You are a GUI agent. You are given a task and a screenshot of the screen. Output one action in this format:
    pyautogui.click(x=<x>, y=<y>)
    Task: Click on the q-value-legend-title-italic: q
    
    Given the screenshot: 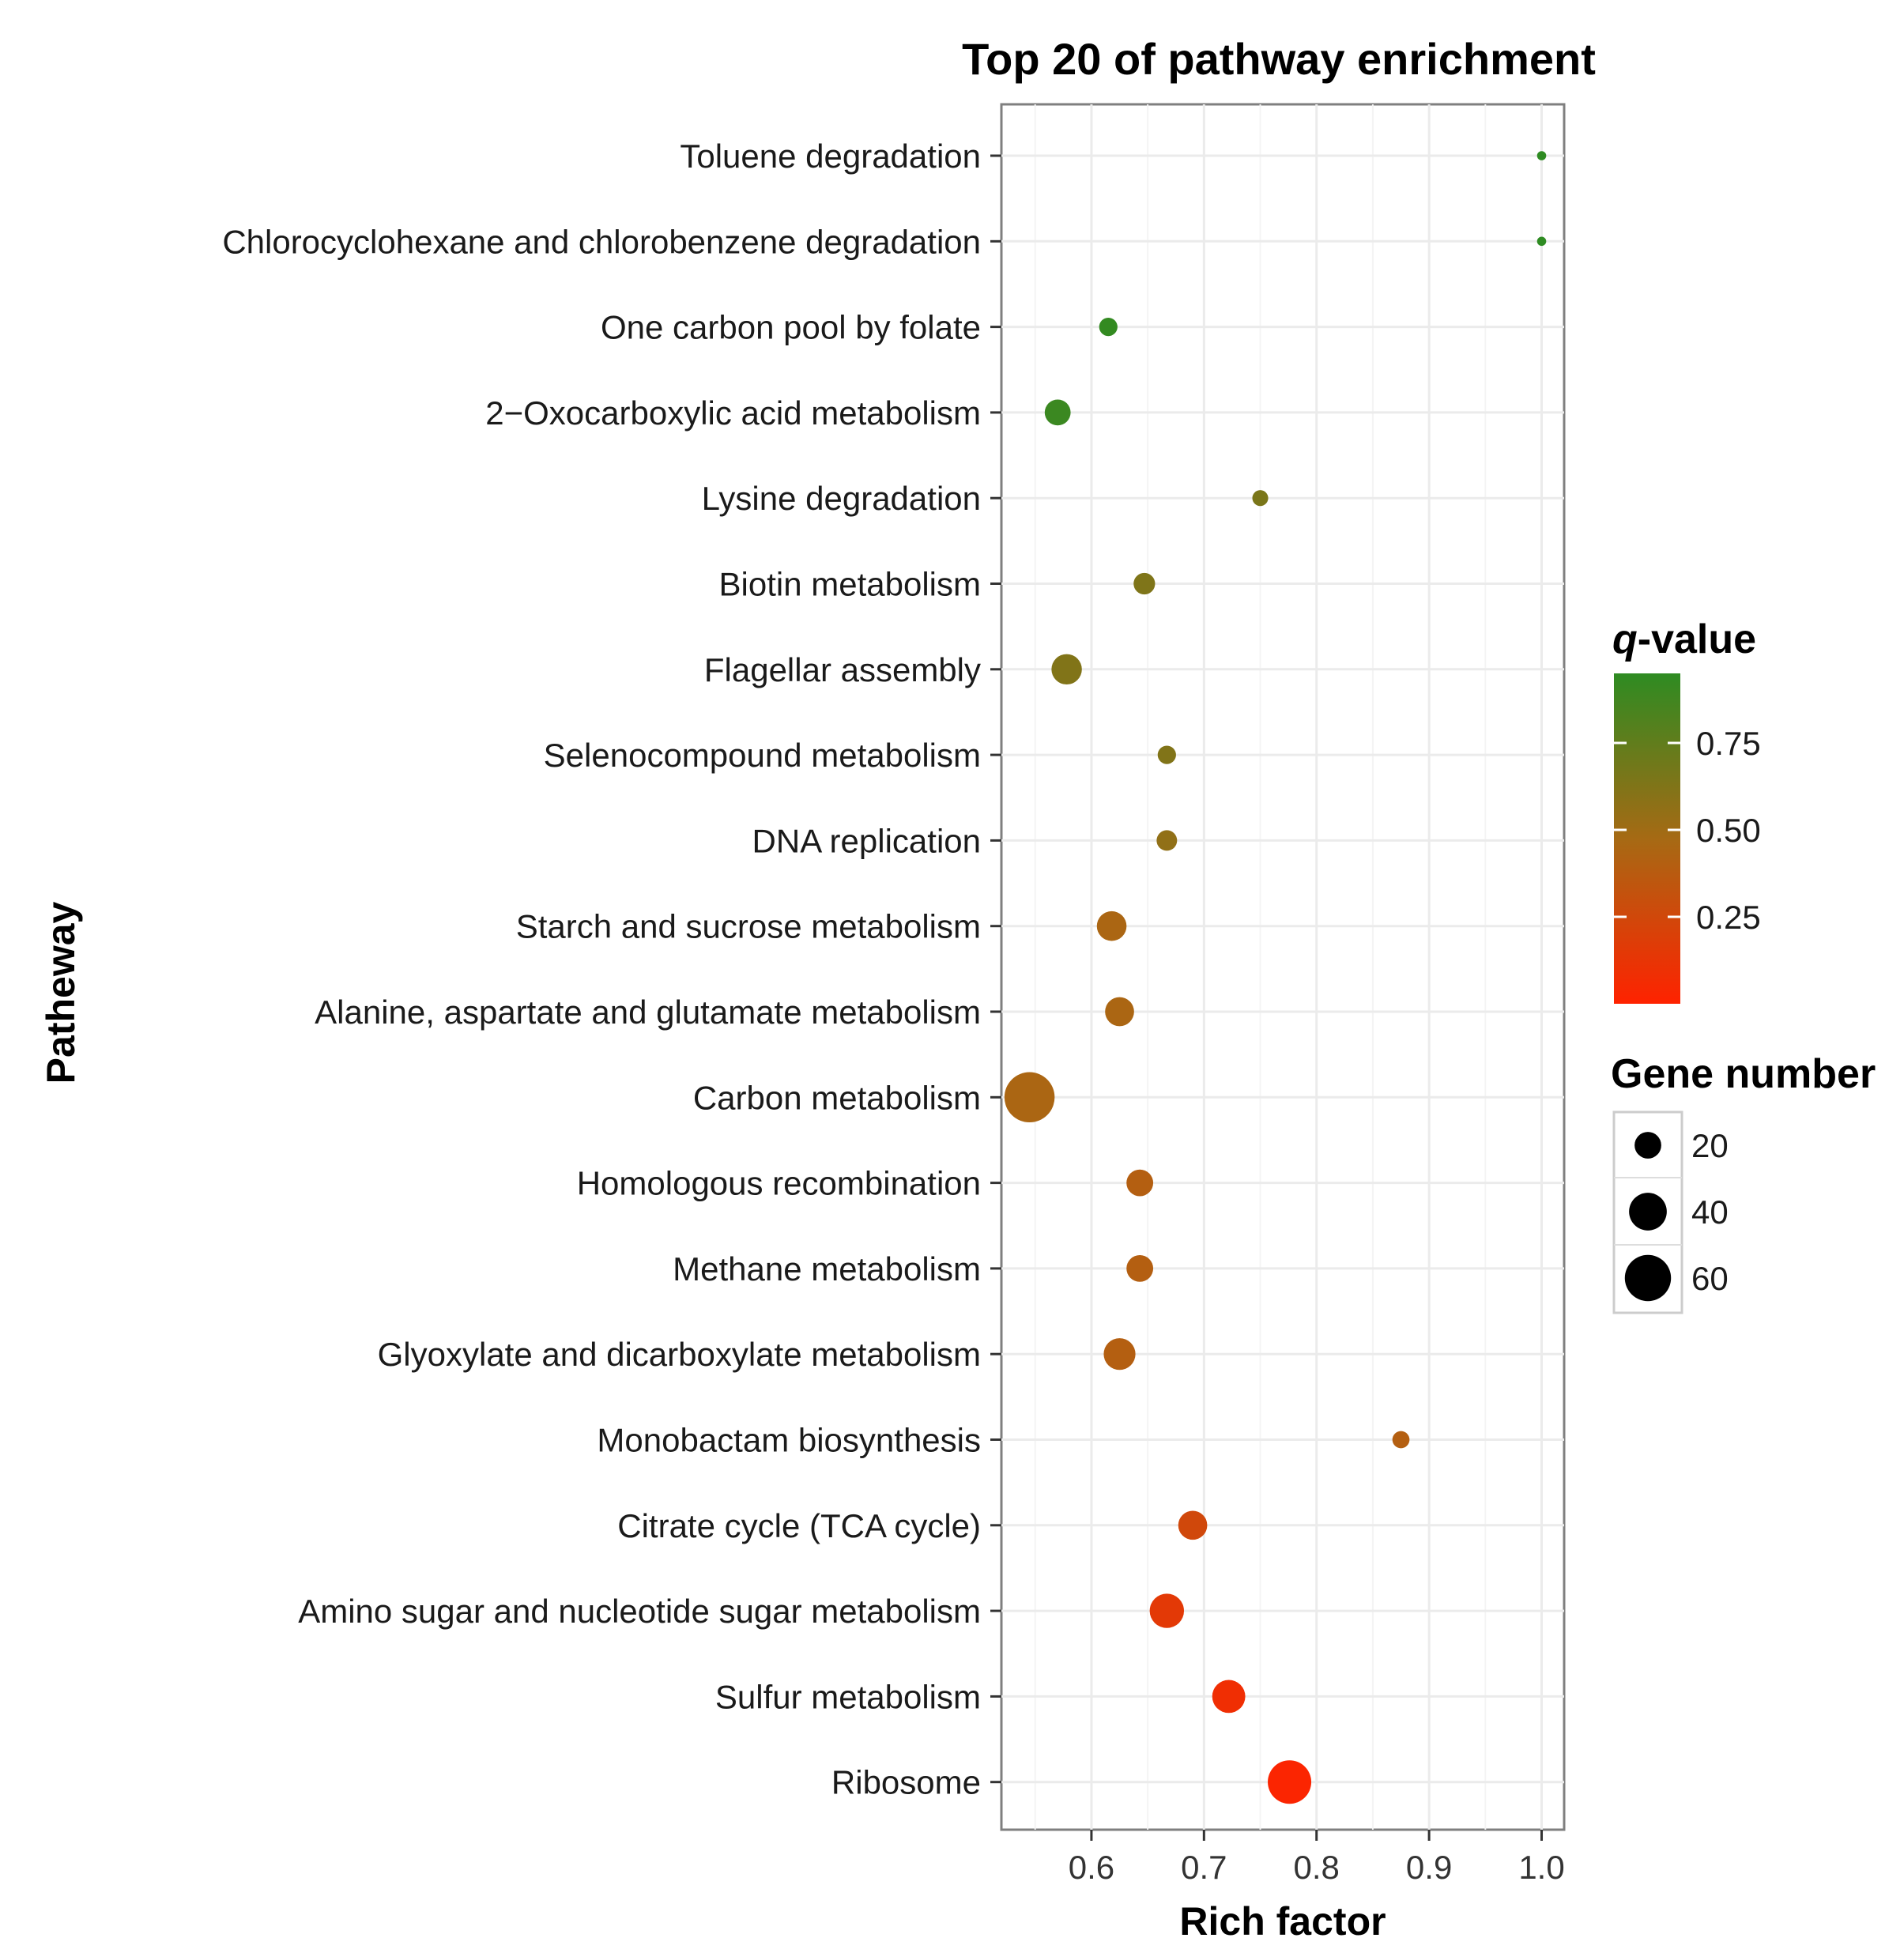 What is the action you would take?
    pyautogui.click(x=1625, y=639)
    